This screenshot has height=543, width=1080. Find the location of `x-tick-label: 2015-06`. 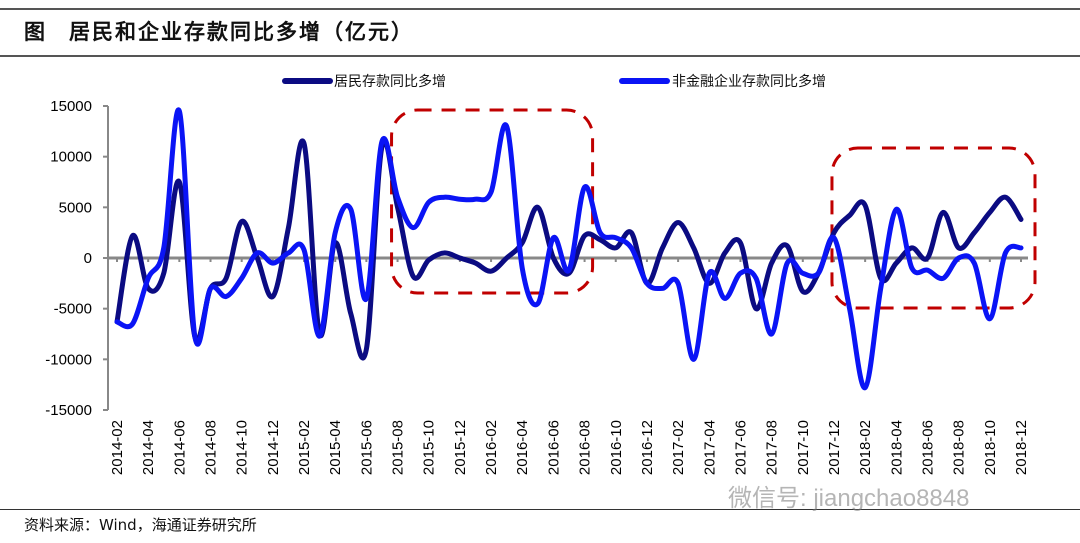

x-tick-label: 2015-06 is located at coordinates (366, 447).